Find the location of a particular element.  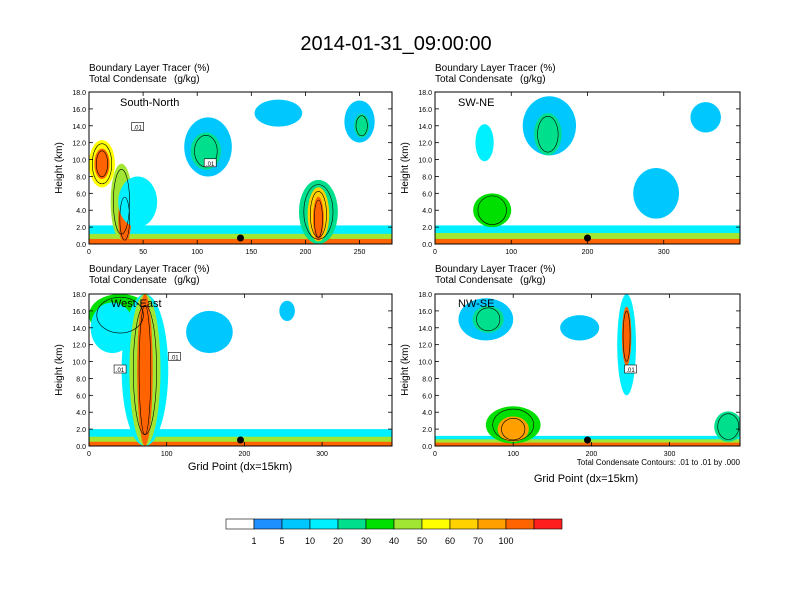

plot-frame is located at coordinates (240, 370).